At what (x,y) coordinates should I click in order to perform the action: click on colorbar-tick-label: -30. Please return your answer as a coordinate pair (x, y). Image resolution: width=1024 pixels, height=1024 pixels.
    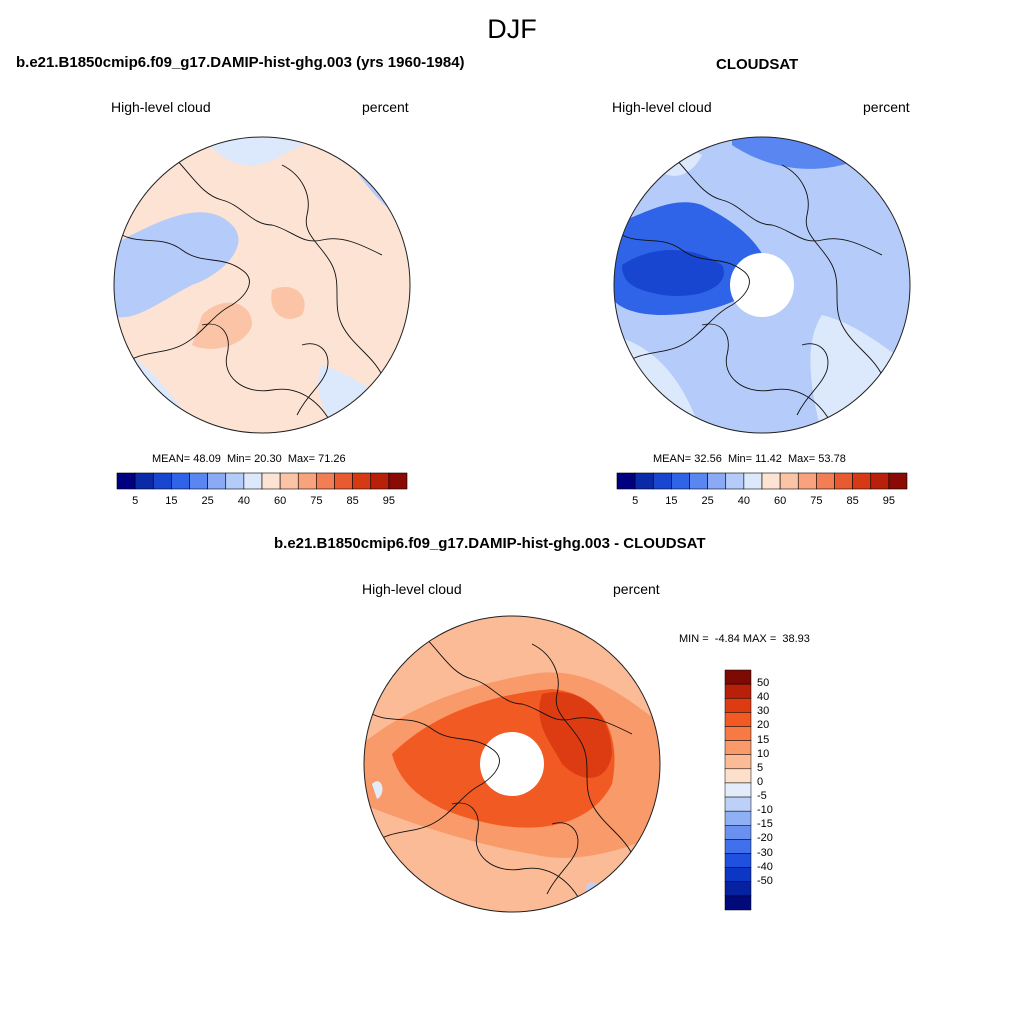
    Looking at the image, I should click on (765, 852).